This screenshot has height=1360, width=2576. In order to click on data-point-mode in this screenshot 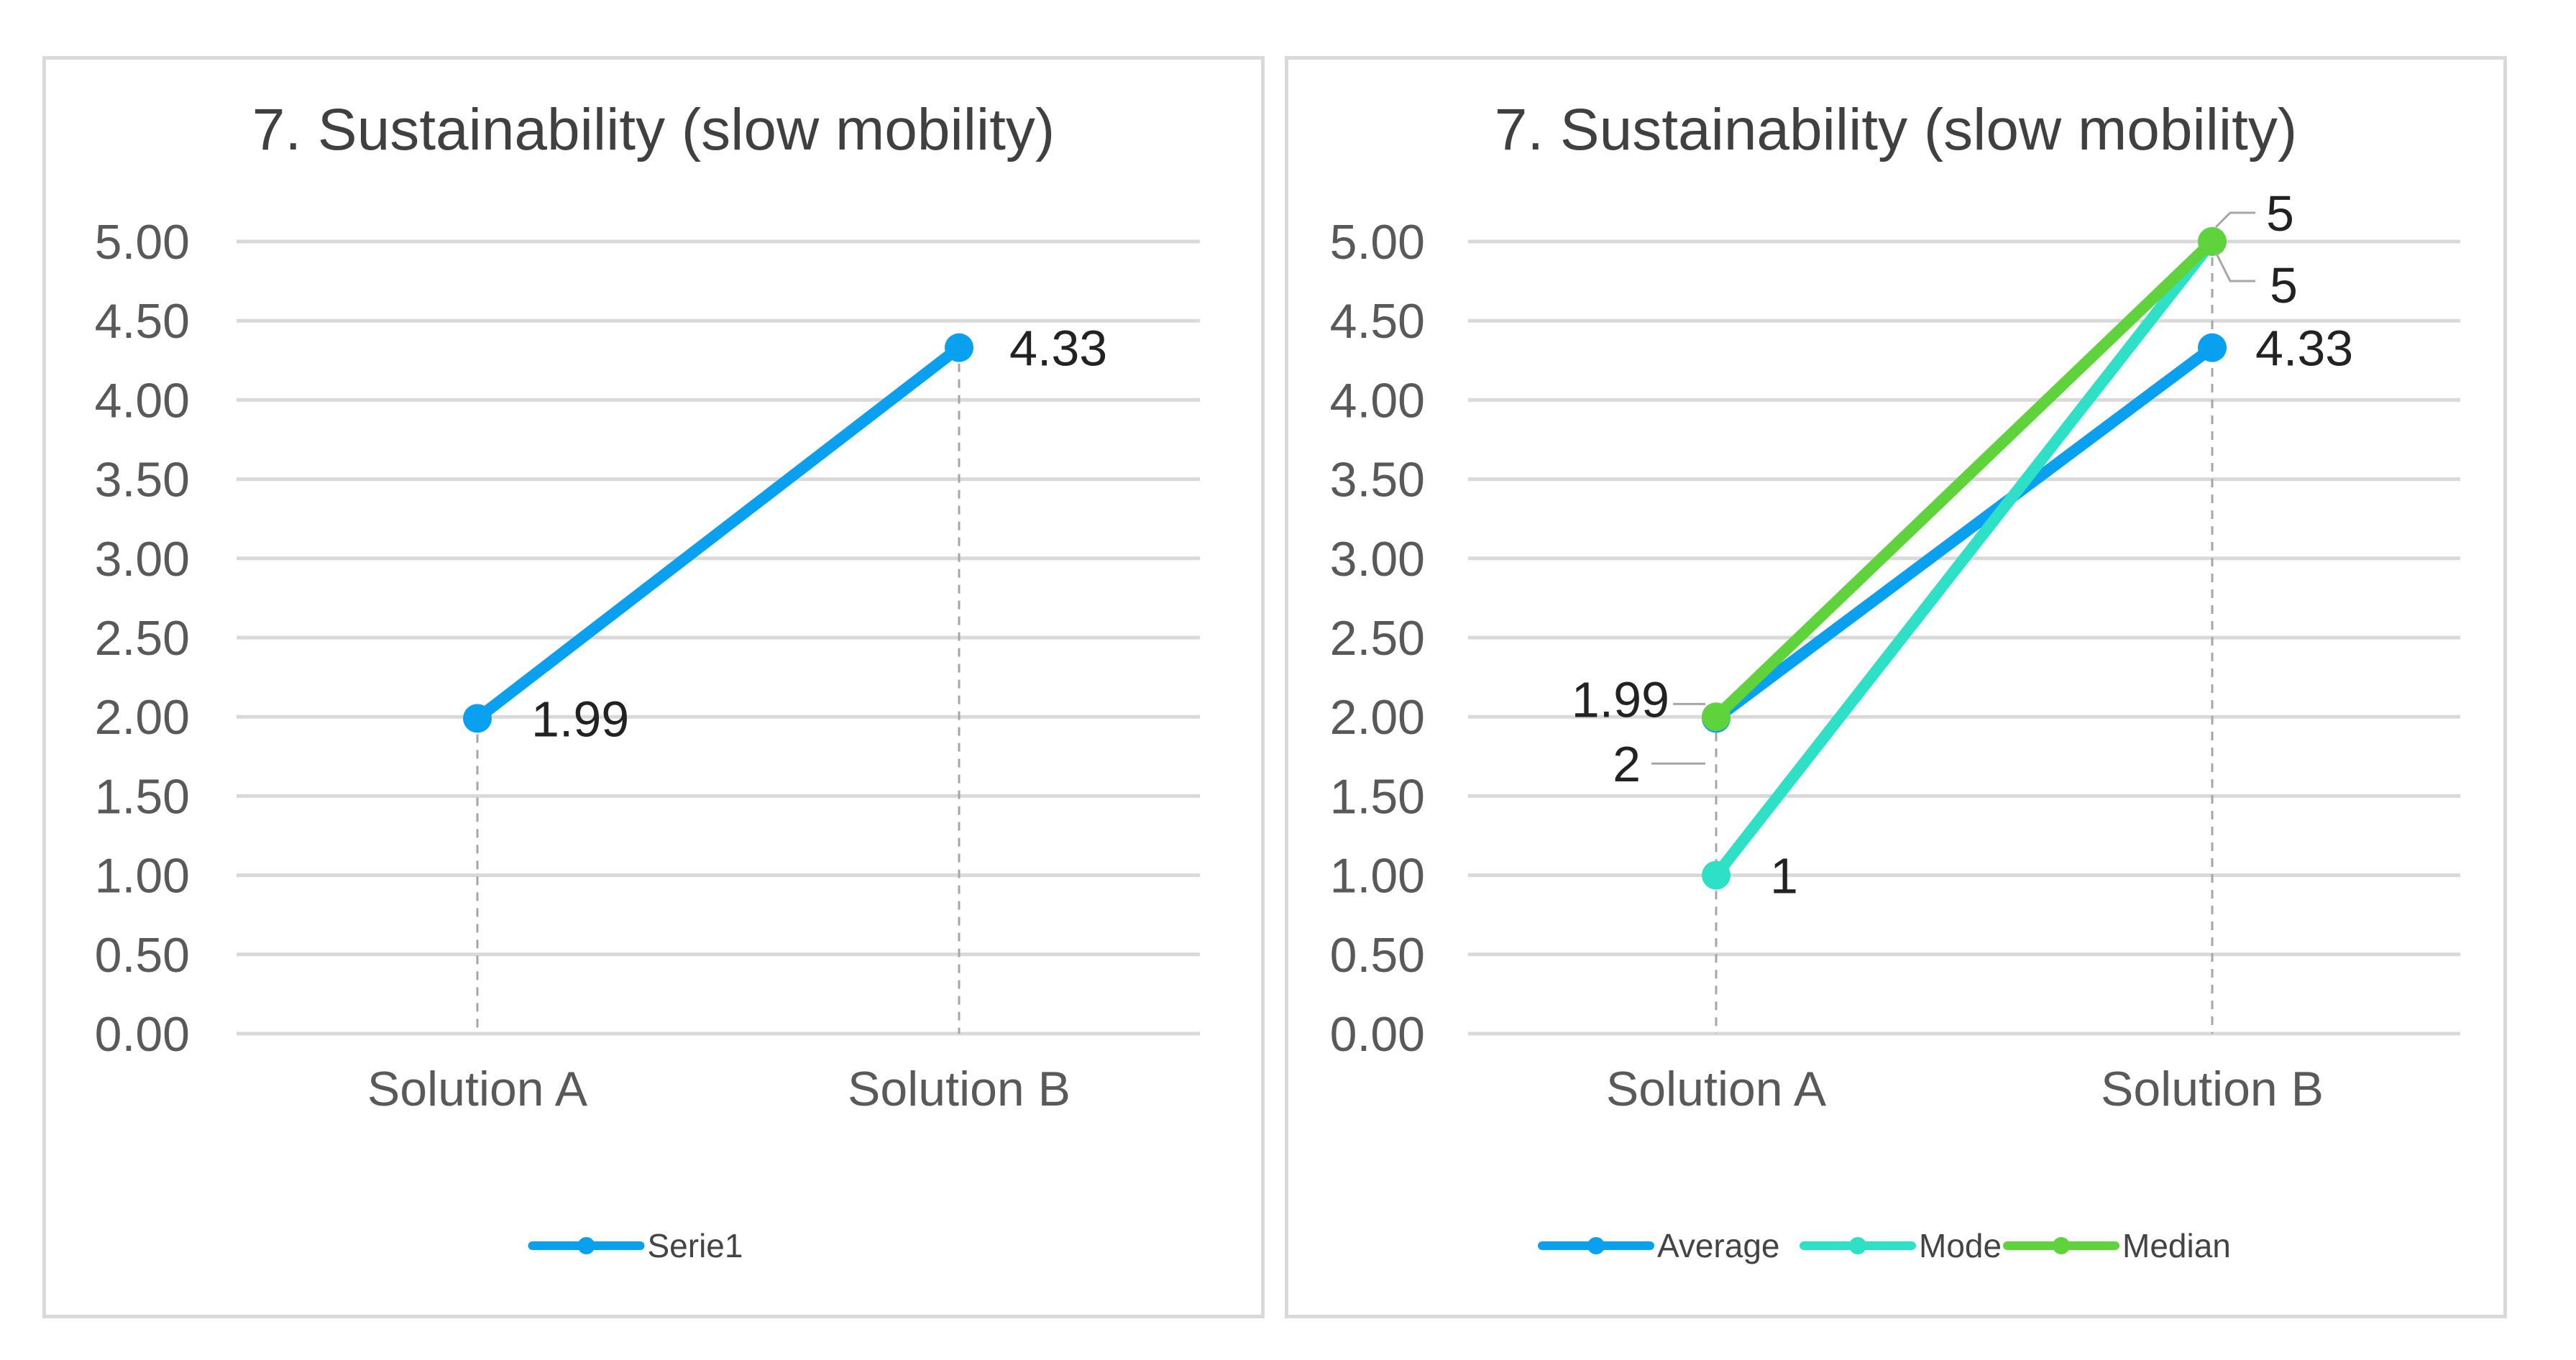, I will do `click(1716, 875)`.